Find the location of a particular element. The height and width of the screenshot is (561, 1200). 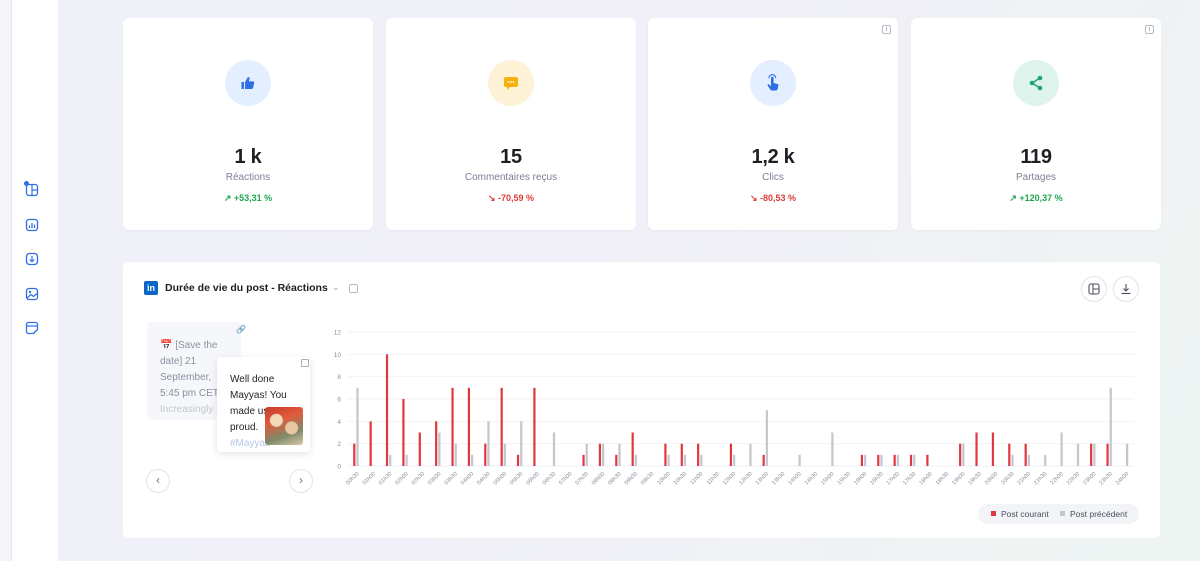

stat-value: 15 is located at coordinates (511, 157).